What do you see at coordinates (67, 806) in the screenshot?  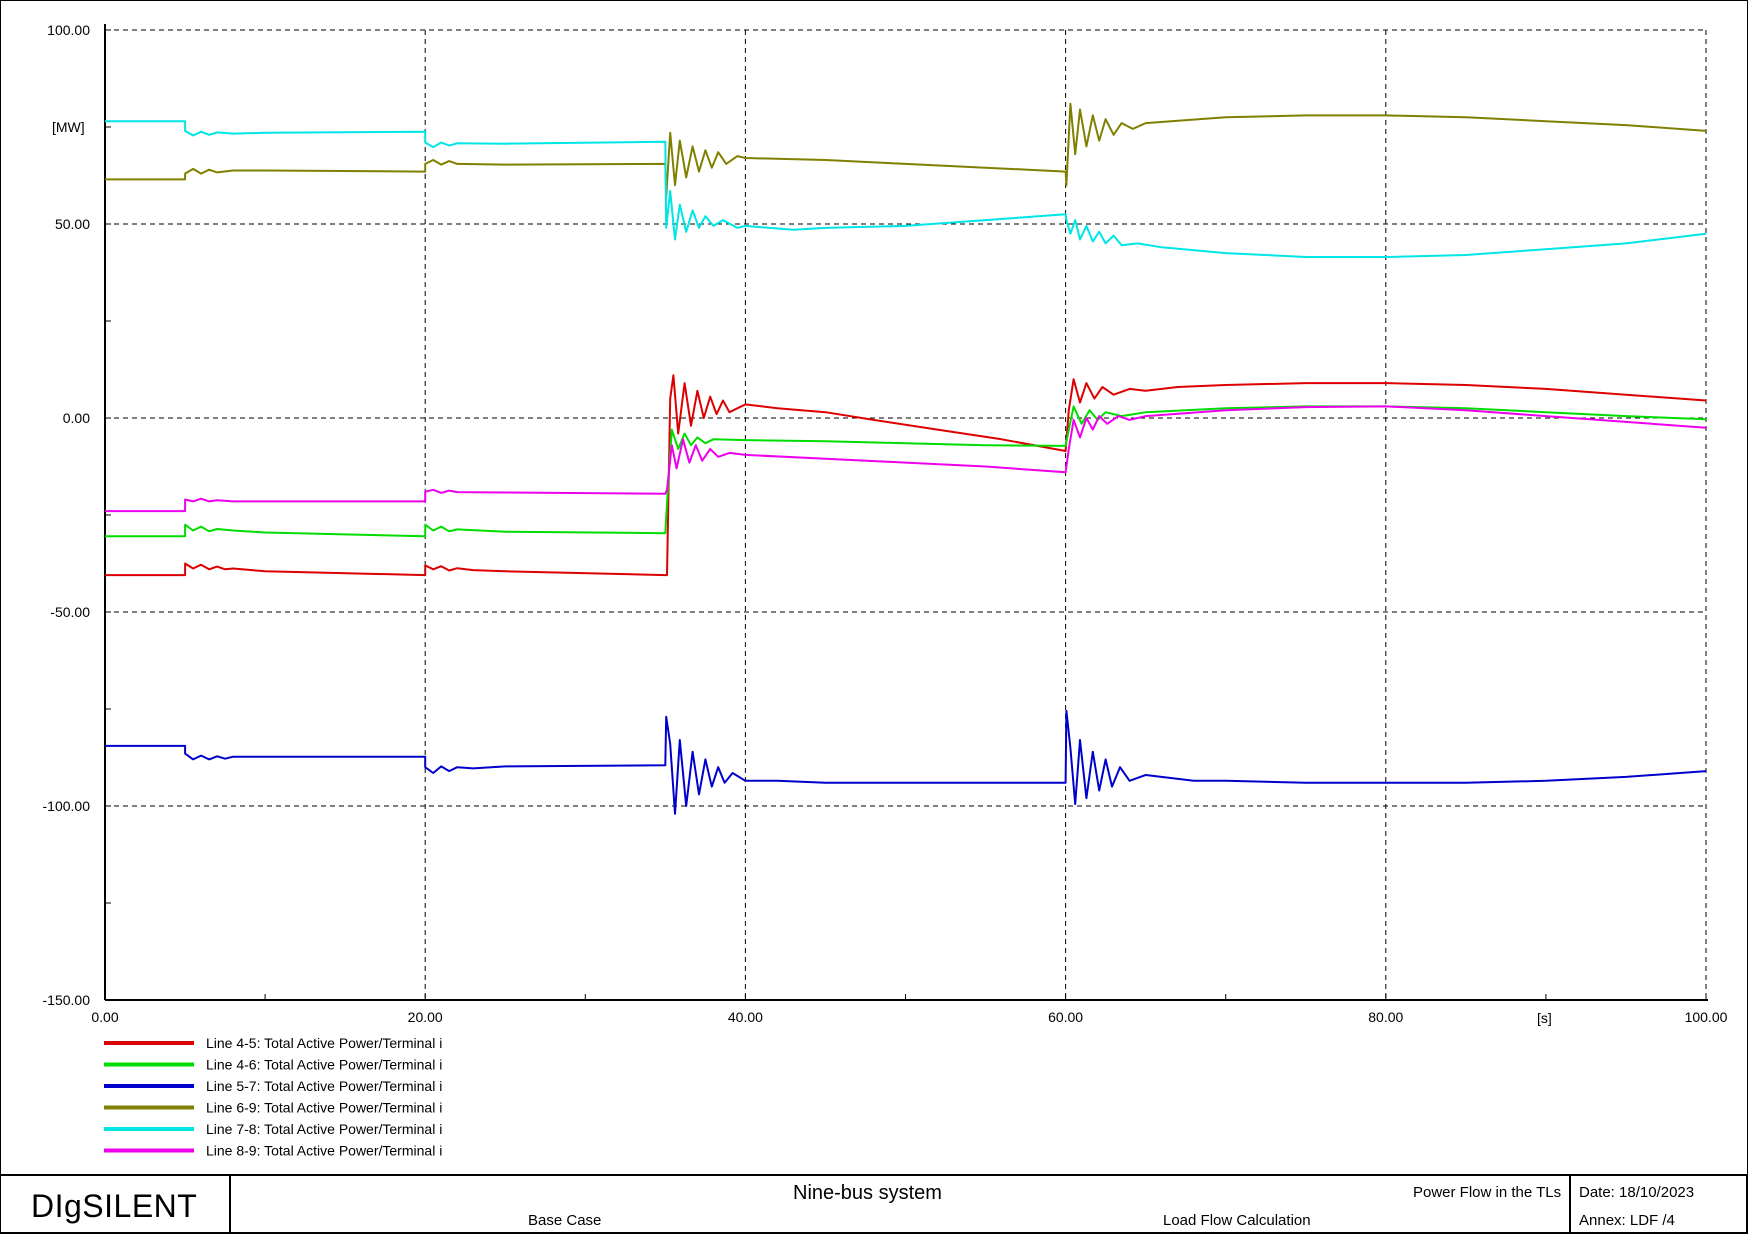 I see `y-tick-label: -100.00` at bounding box center [67, 806].